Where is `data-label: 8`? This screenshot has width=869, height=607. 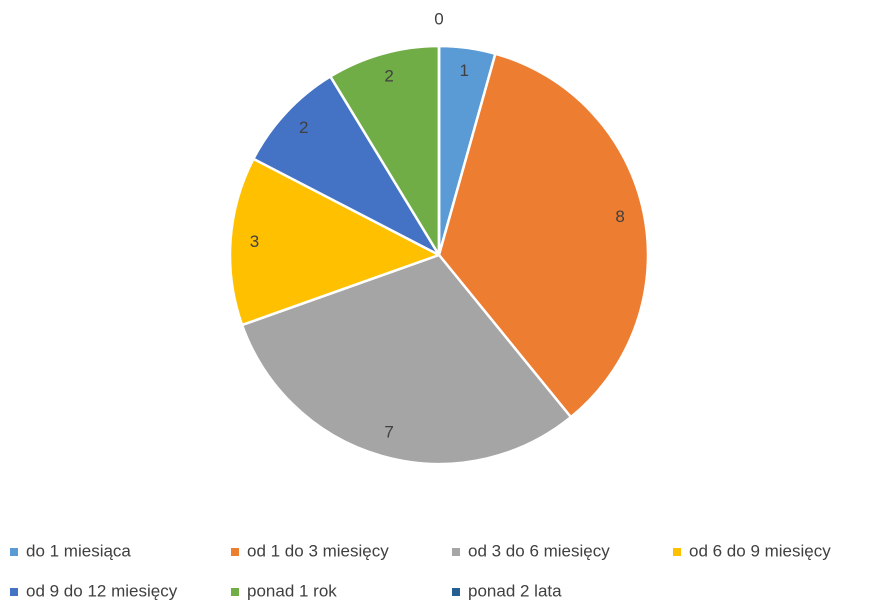
data-label: 8 is located at coordinates (619, 216).